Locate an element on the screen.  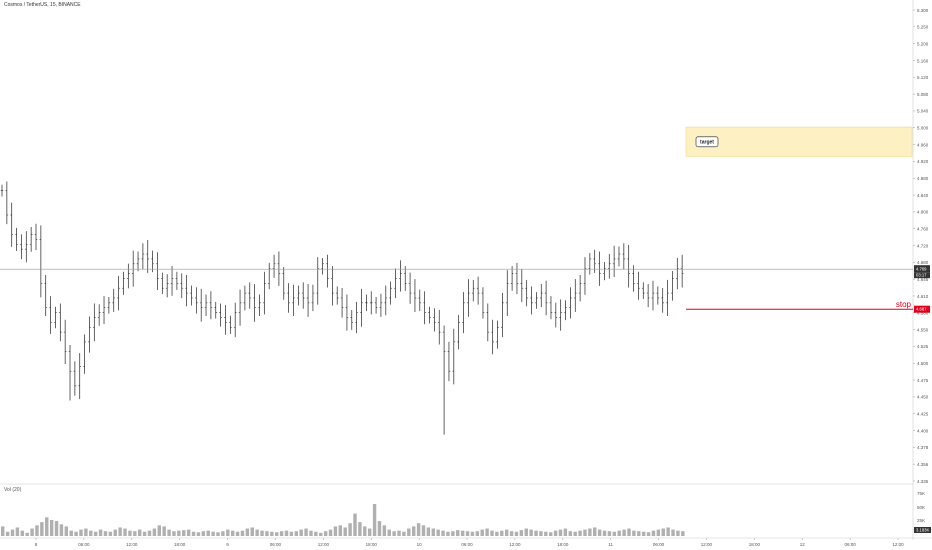
countdown-tag is located at coordinates (922, 275).